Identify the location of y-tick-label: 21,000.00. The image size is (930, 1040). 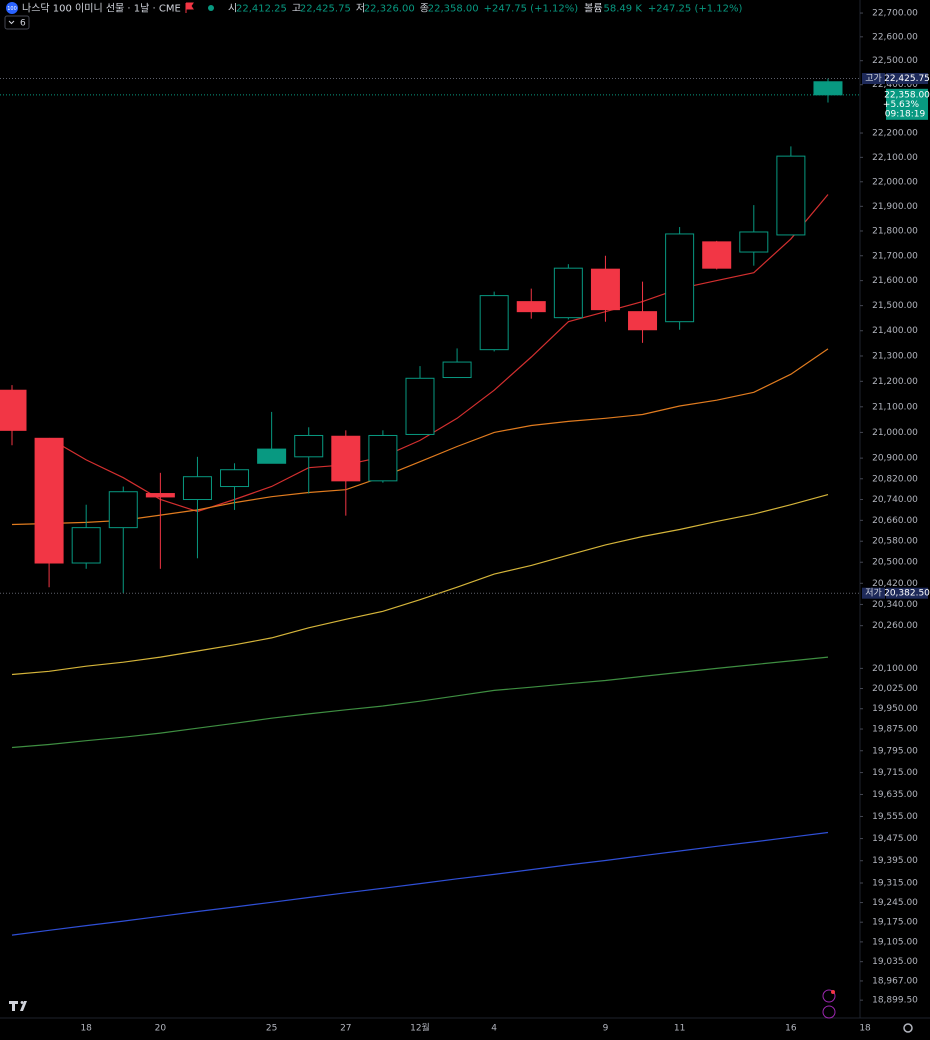
(895, 433).